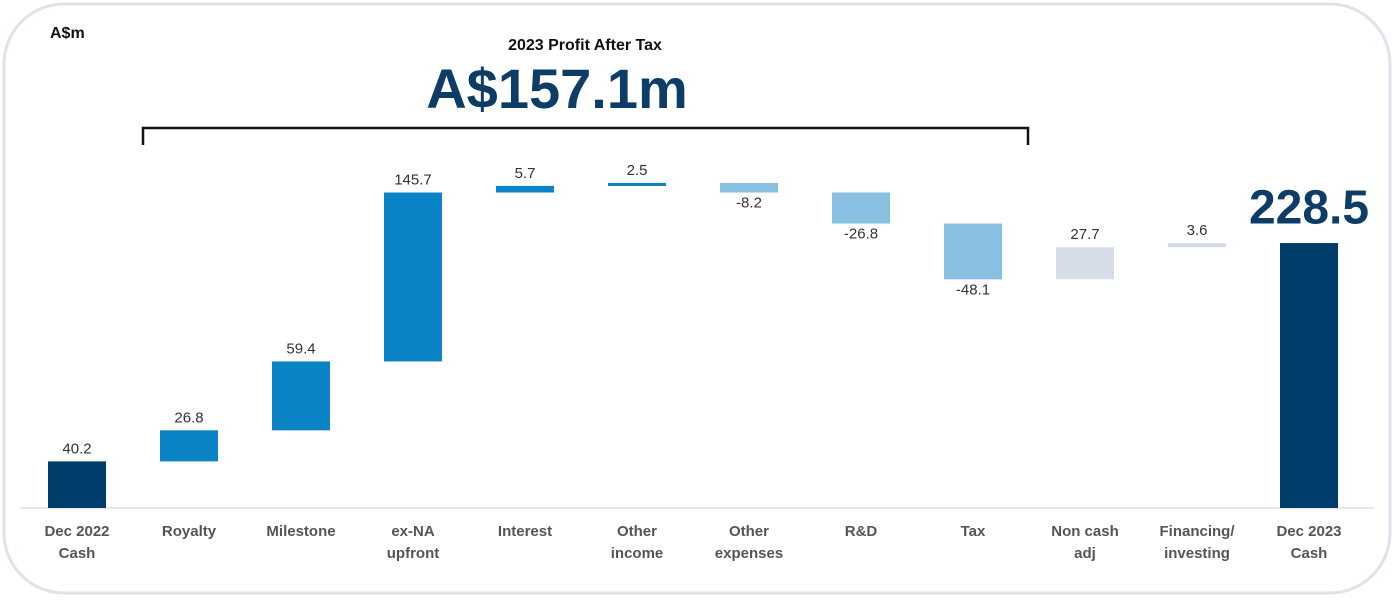  I want to click on x-tick-label: Milestone, so click(300, 531).